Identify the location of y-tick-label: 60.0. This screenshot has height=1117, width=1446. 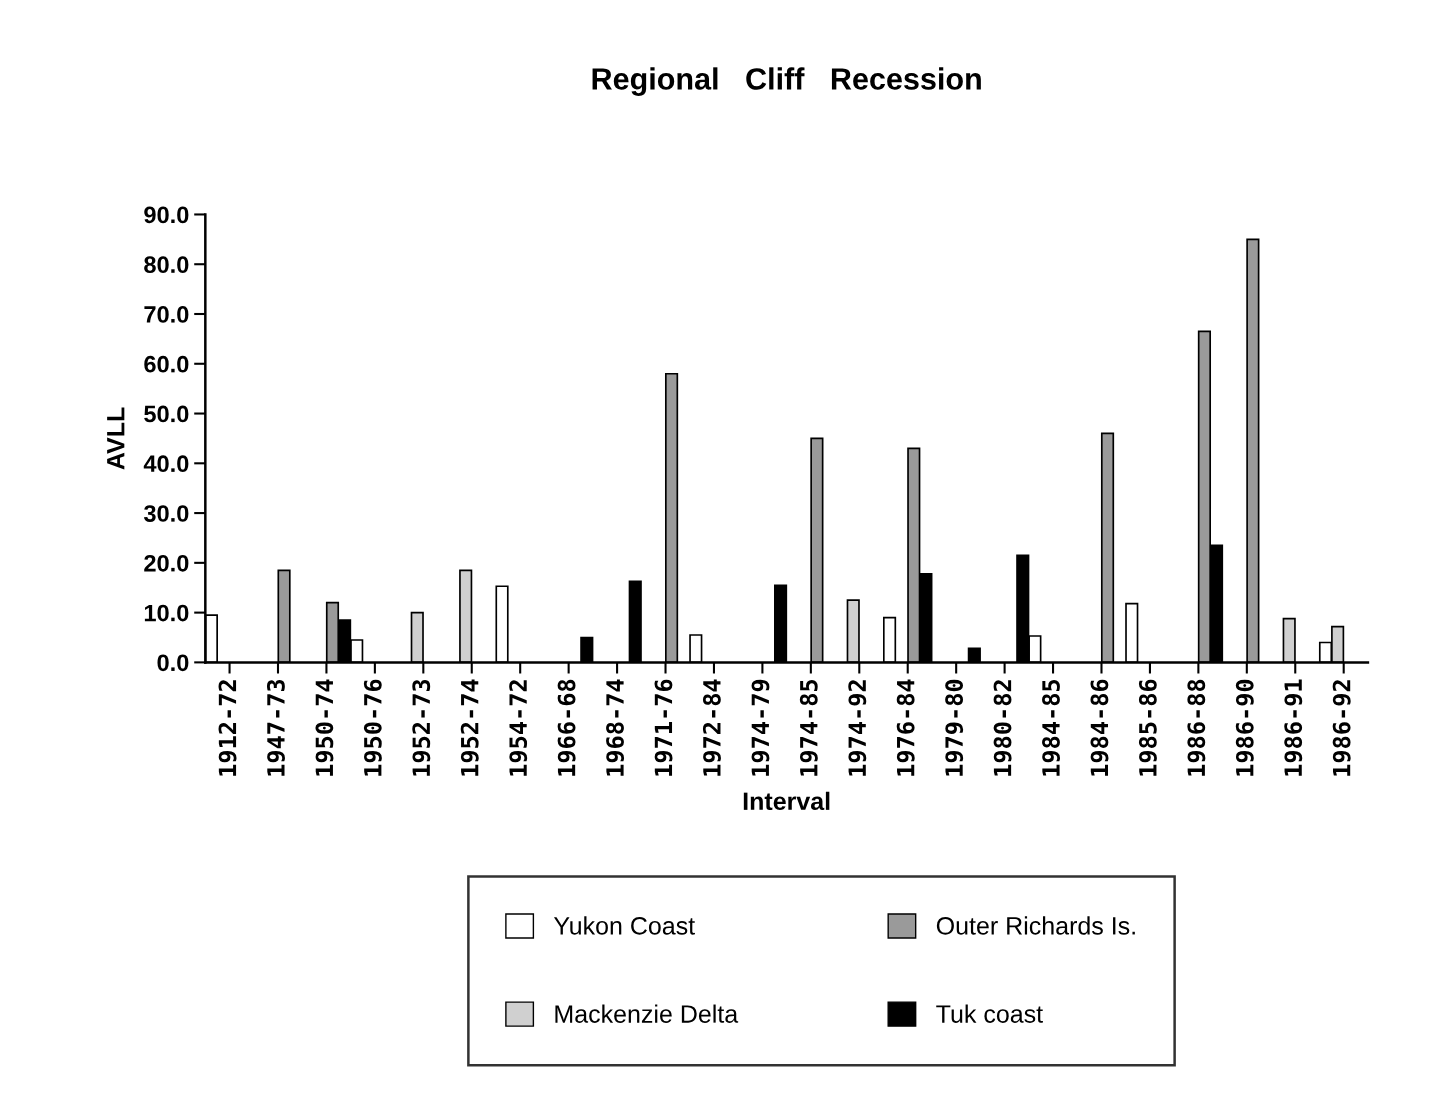
(166, 364).